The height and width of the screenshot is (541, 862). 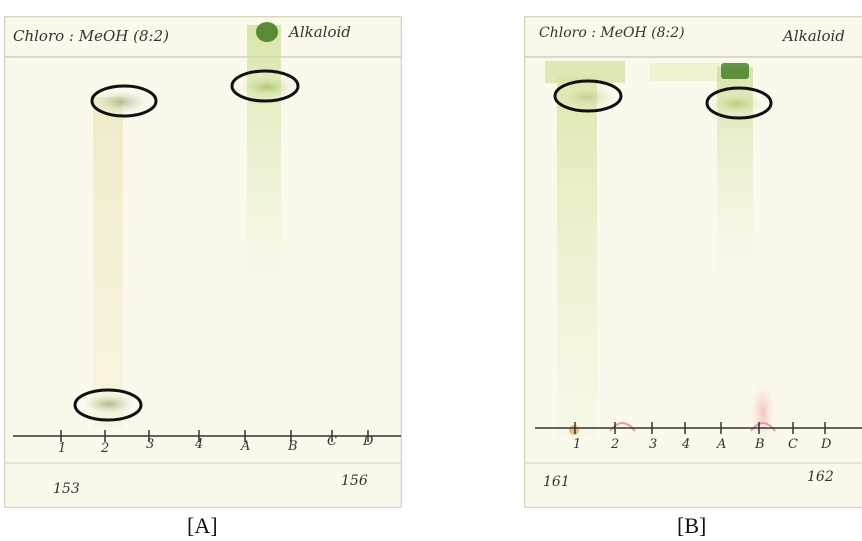 What do you see at coordinates (574, 430) in the screenshot?
I see `spot-lane1-baseline` at bounding box center [574, 430].